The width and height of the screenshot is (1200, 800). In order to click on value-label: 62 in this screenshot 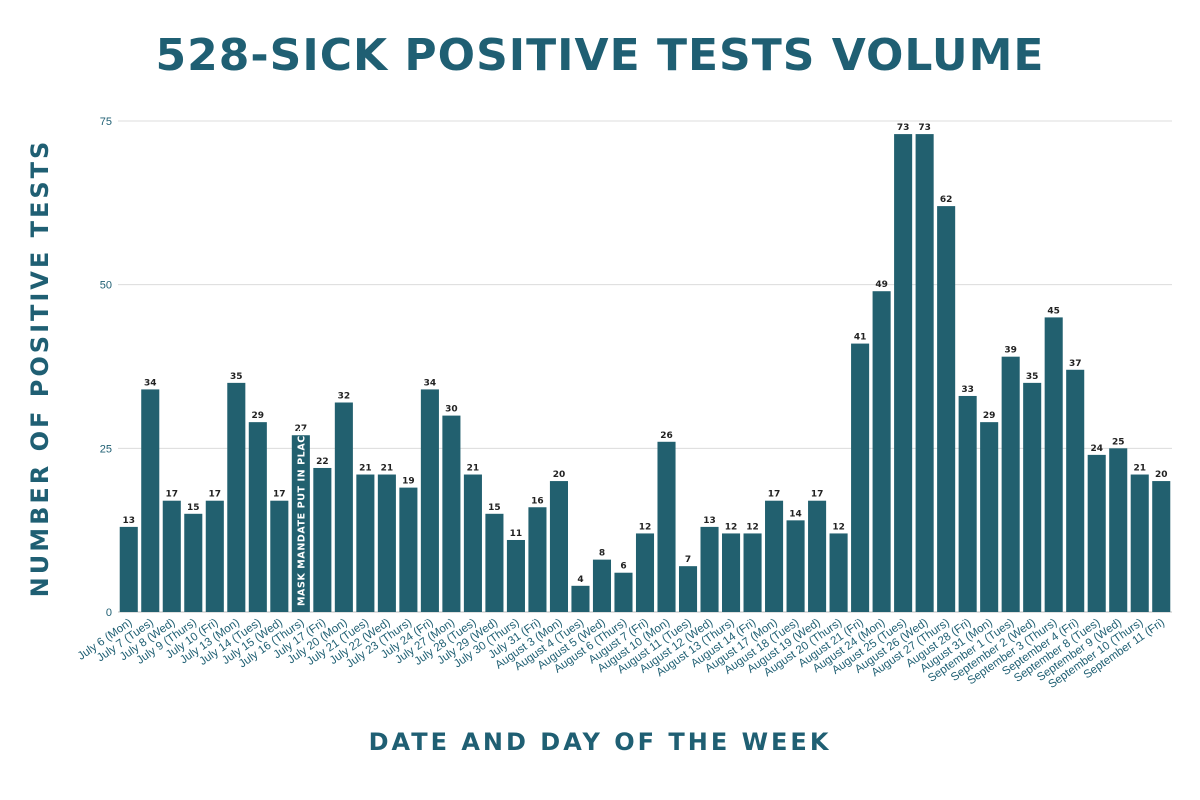, I will do `click(946, 200)`.